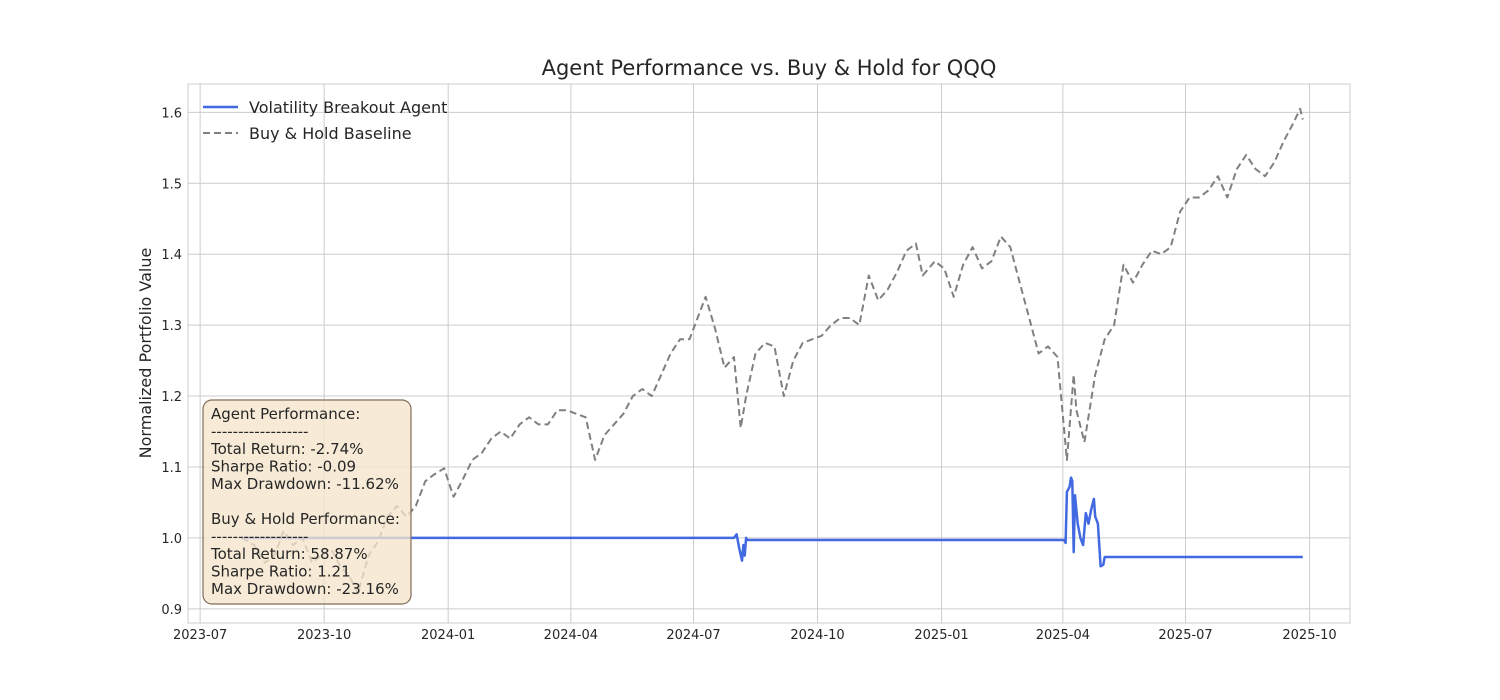 This screenshot has height=700, width=1500. Describe the element at coordinates (283, 467) in the screenshot. I see `annotation-line: Sharpe Ratio: -0.09` at that location.